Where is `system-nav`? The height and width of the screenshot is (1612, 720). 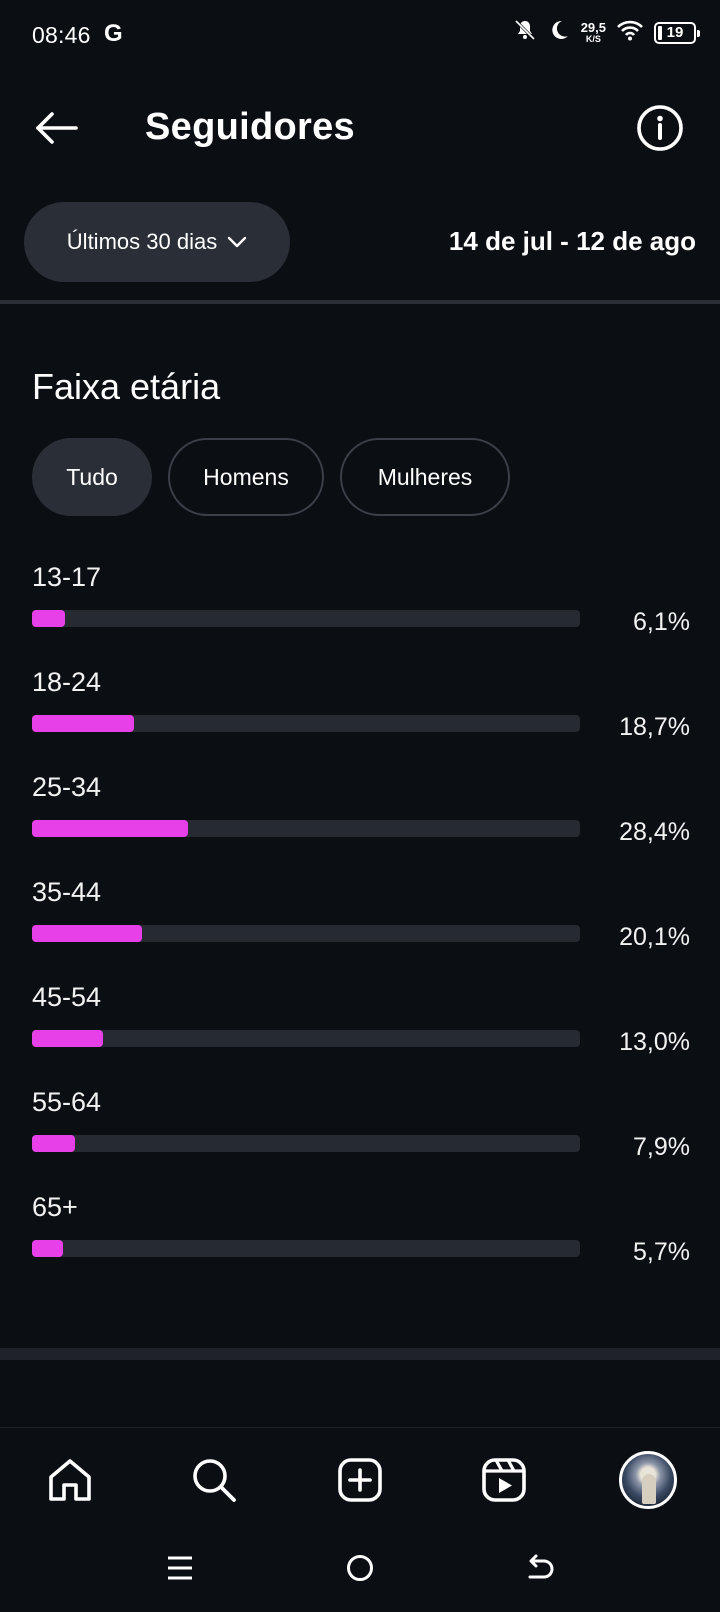 system-nav is located at coordinates (360, 1570).